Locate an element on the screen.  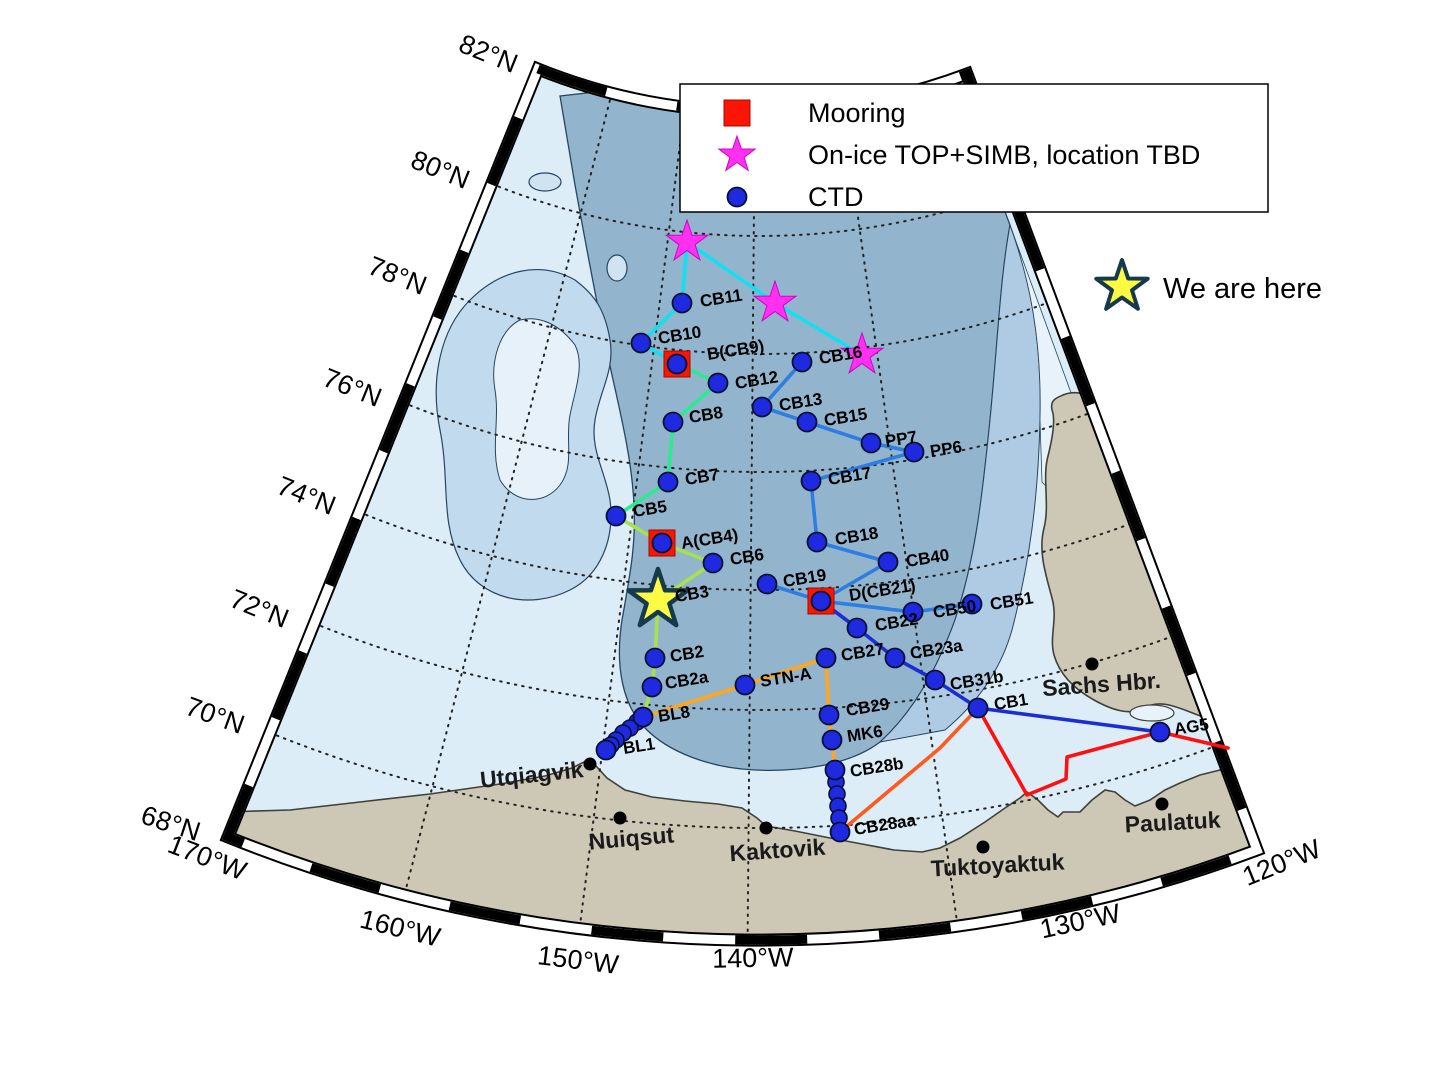
station-label-BL1: BL1 is located at coordinates (639, 746).